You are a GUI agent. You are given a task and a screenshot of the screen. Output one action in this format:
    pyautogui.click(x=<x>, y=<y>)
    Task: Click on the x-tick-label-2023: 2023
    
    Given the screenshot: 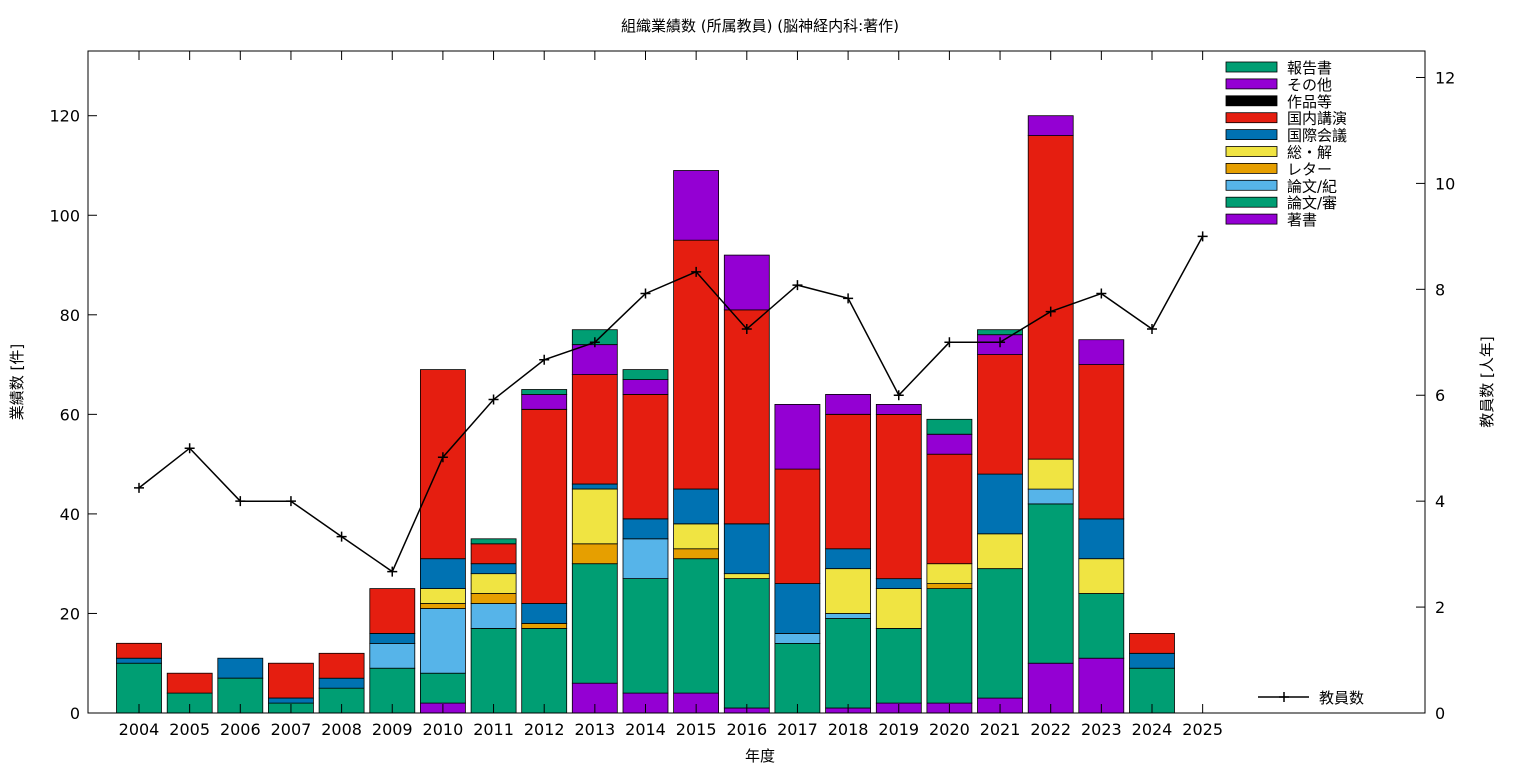 What is the action you would take?
    pyautogui.click(x=1101, y=729)
    